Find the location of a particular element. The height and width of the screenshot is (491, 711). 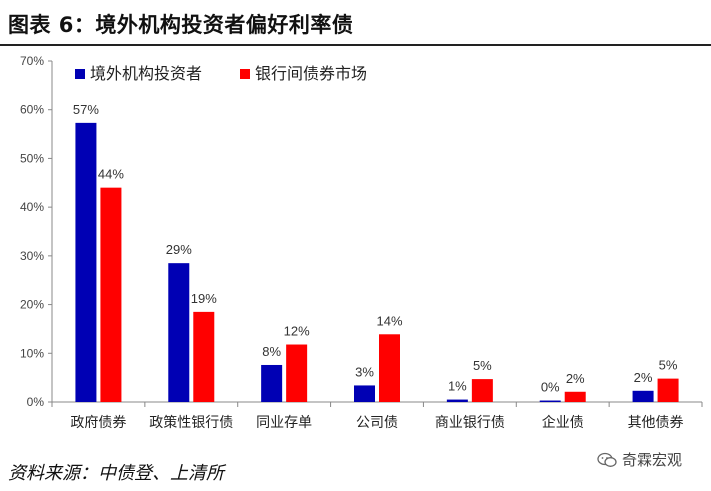

x-tick-label: 商业银行债 is located at coordinates (470, 422).